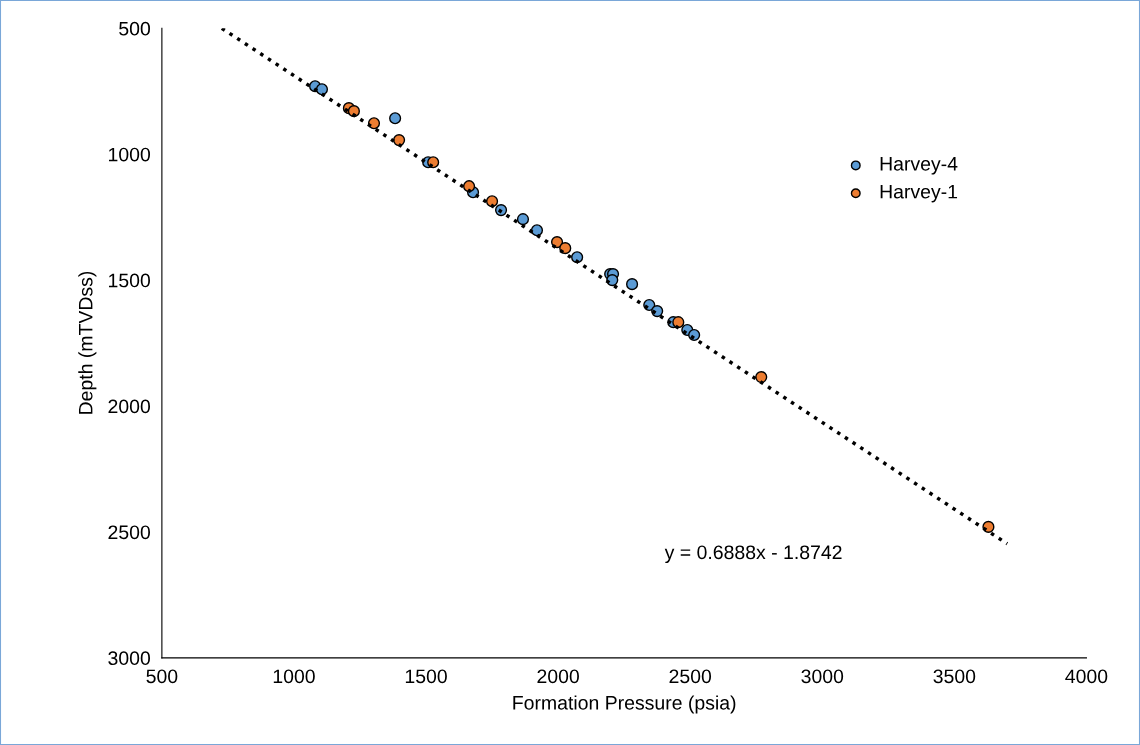 Image resolution: width=1140 pixels, height=745 pixels. What do you see at coordinates (954, 676) in the screenshot?
I see `x-tick-label: 3500` at bounding box center [954, 676].